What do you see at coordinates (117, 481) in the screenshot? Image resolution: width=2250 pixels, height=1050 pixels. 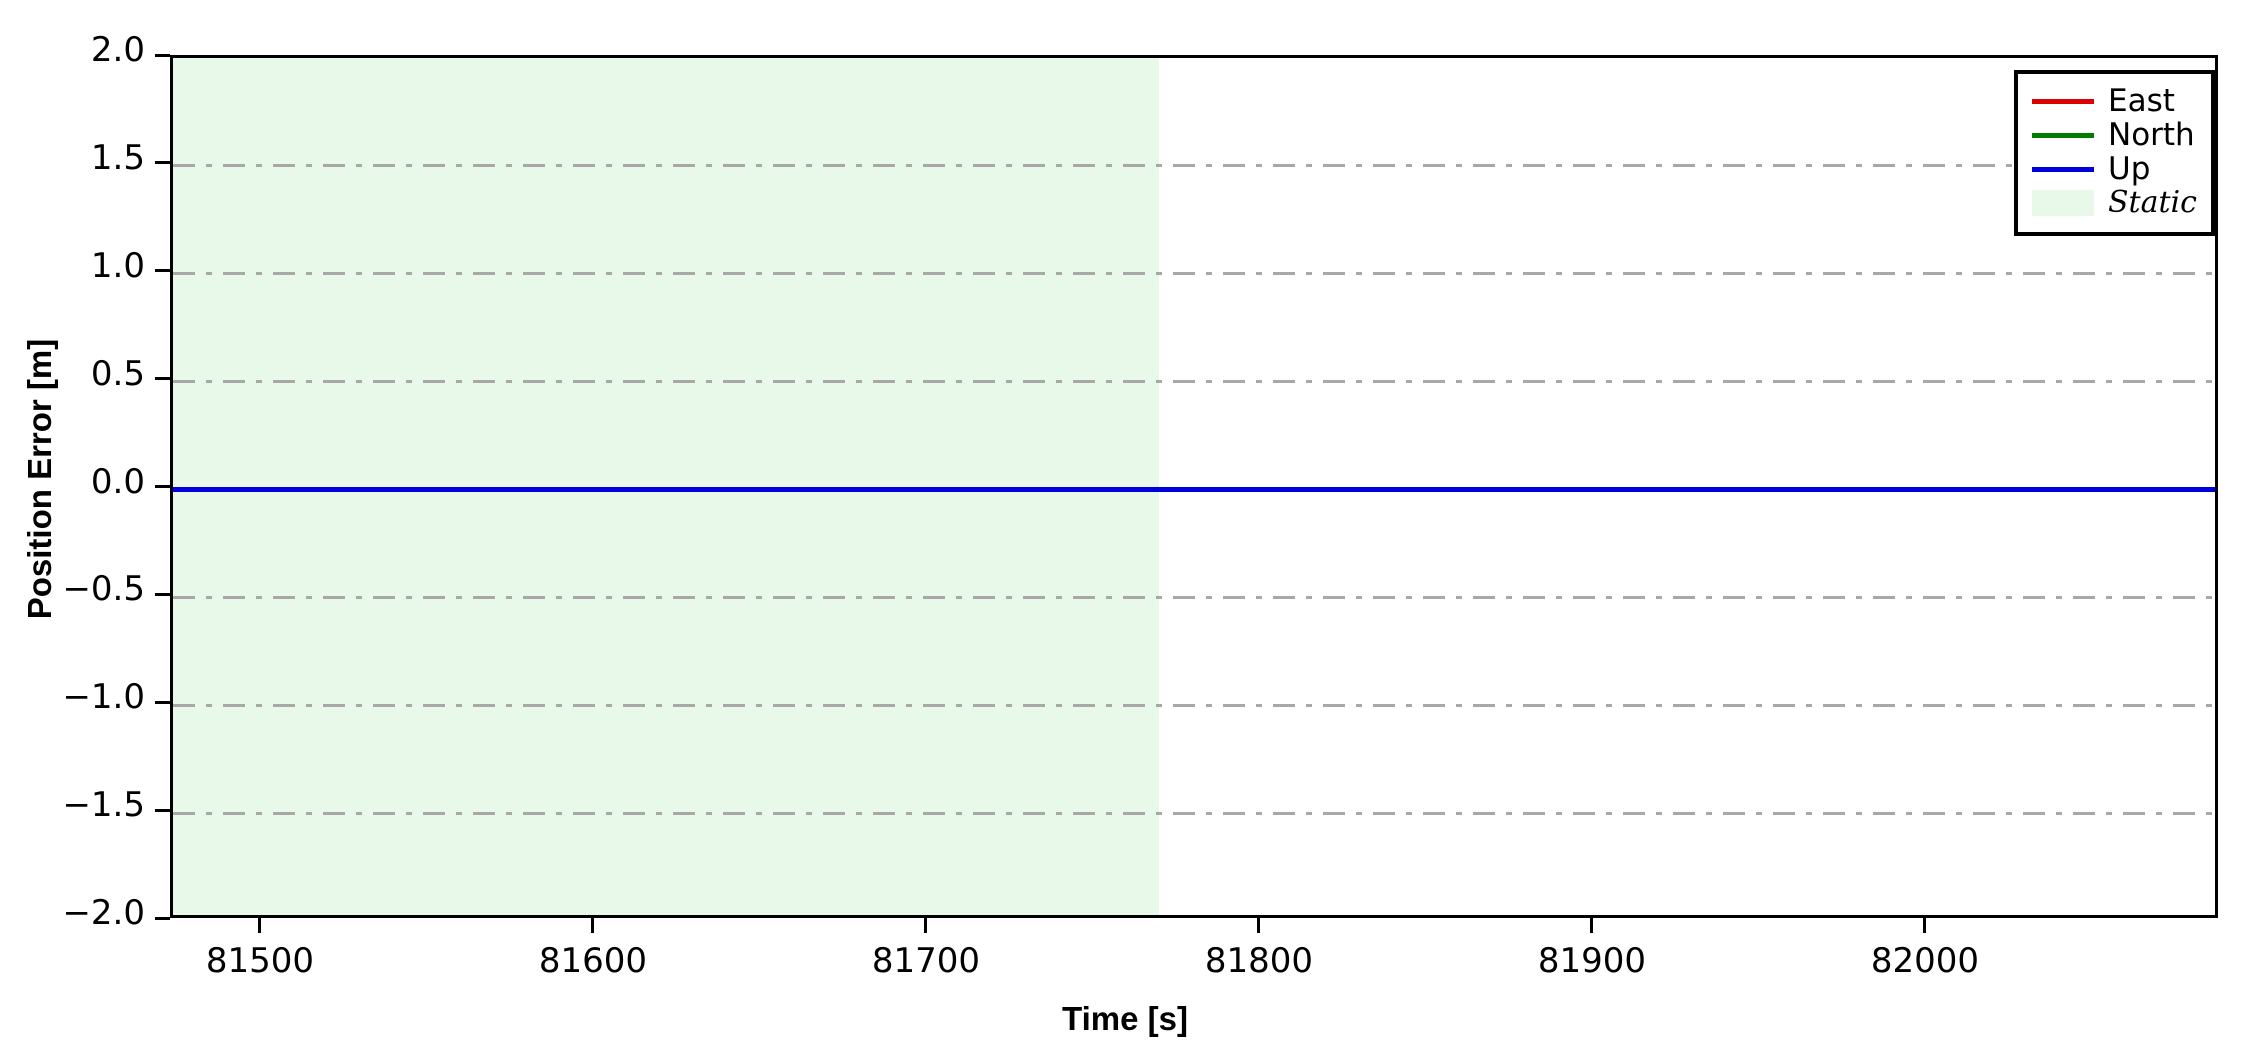 I see `y-tick-label: 0.0` at bounding box center [117, 481].